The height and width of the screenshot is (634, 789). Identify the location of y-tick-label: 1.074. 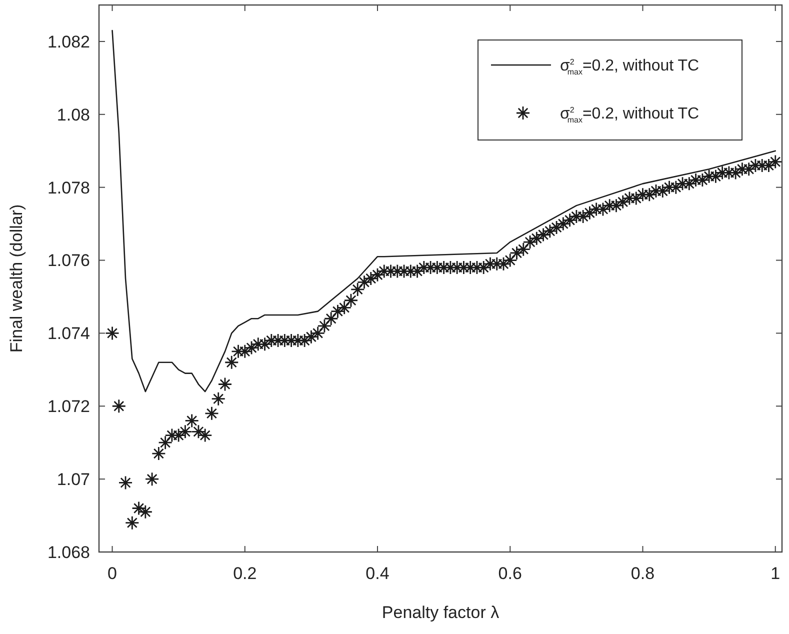
(68, 334).